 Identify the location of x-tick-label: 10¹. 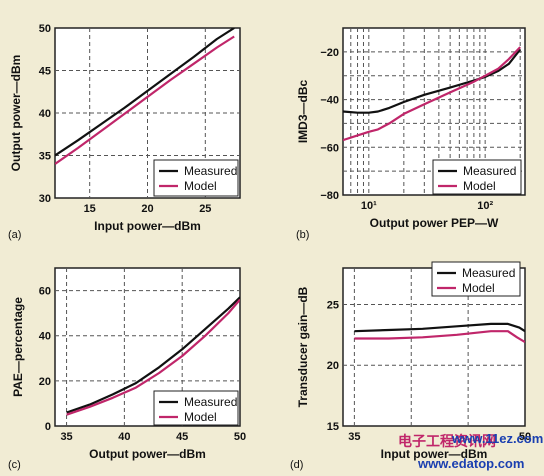
(369, 206).